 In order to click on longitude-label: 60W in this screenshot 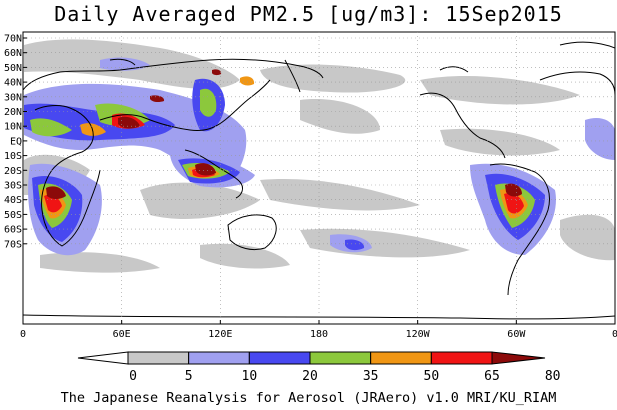, I will do `click(516, 334)`.